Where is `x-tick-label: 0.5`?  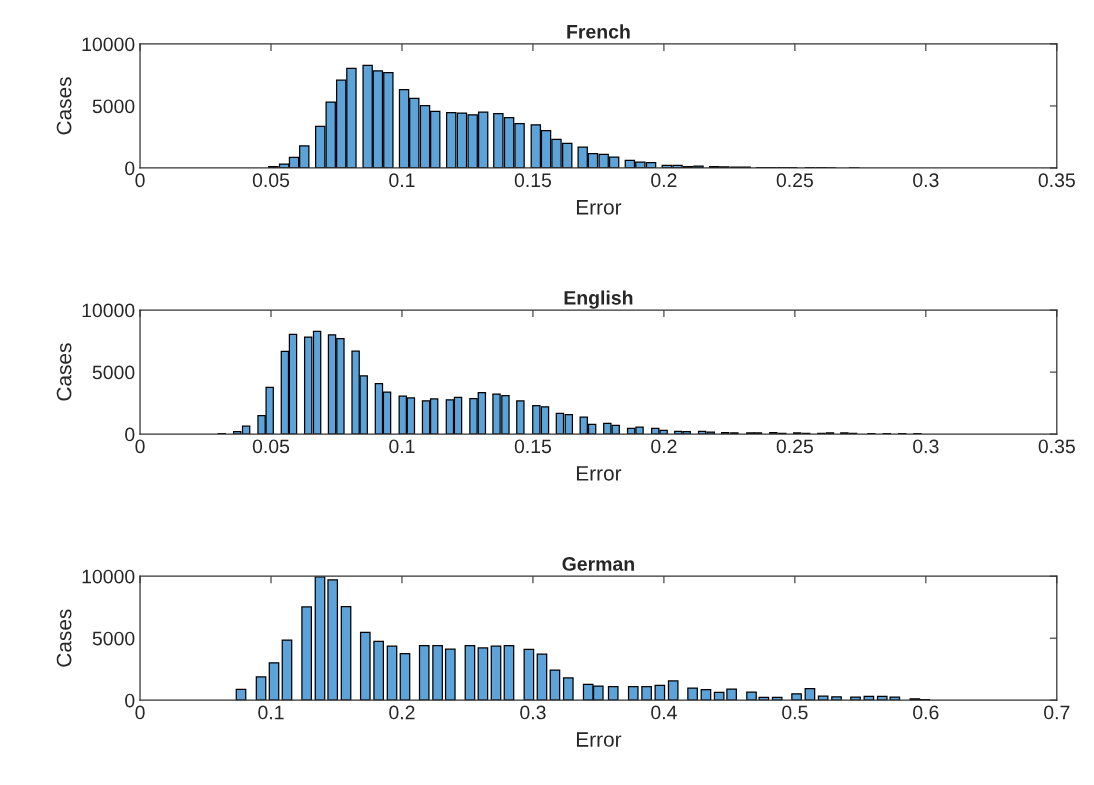 x-tick-label: 0.5 is located at coordinates (795, 712).